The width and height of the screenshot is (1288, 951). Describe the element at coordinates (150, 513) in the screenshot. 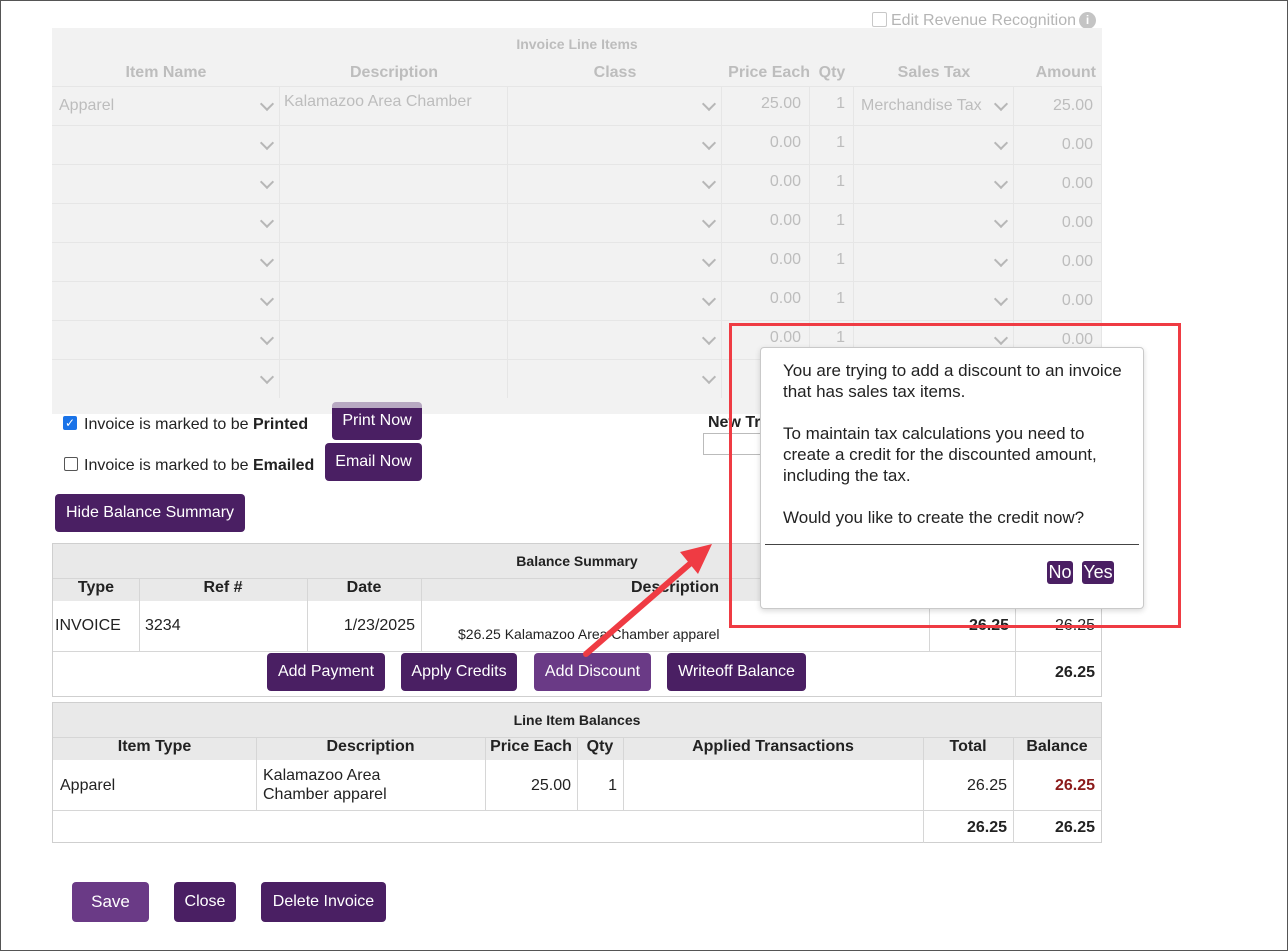

I see `hide-balance-summary-button: Hide Balance Summary` at that location.